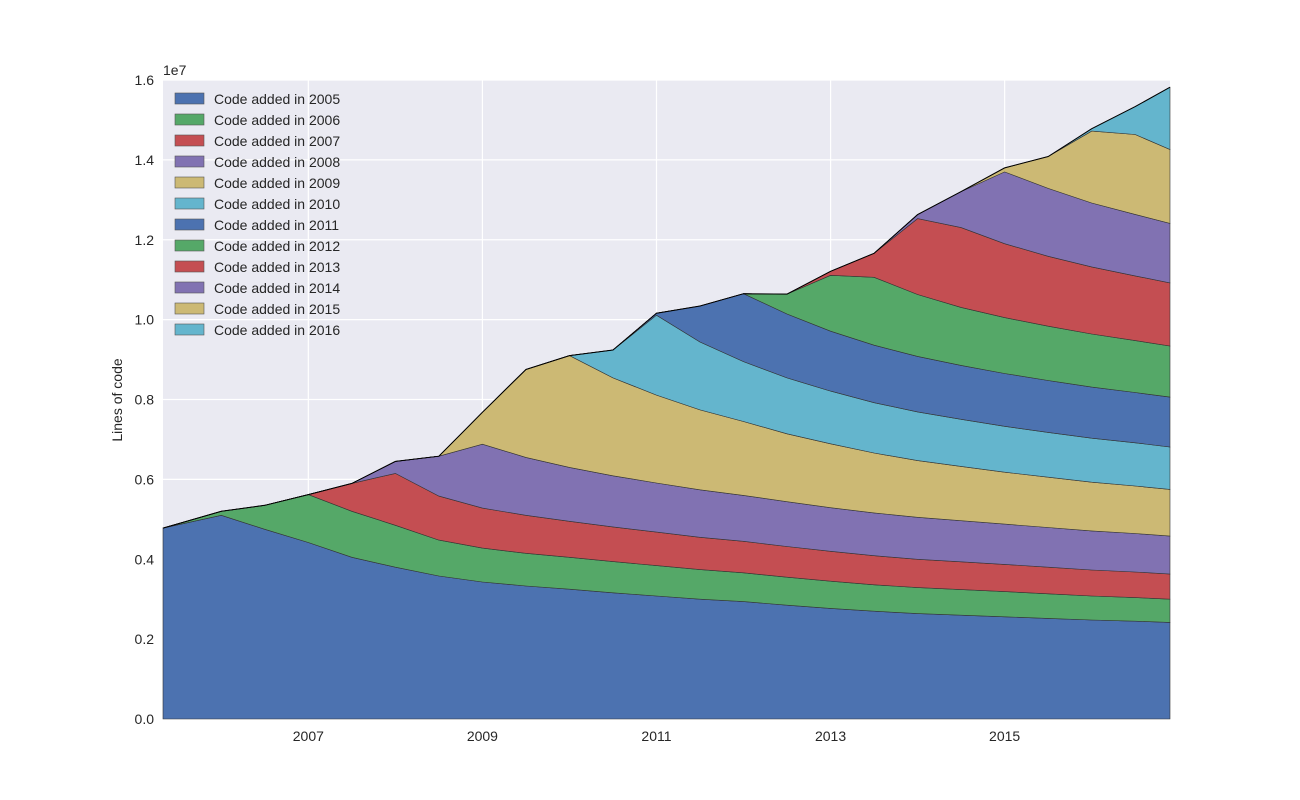 This screenshot has width=1300, height=800. Describe the element at coordinates (277, 141) in the screenshot. I see `legend-label: Code added in 2007` at that location.